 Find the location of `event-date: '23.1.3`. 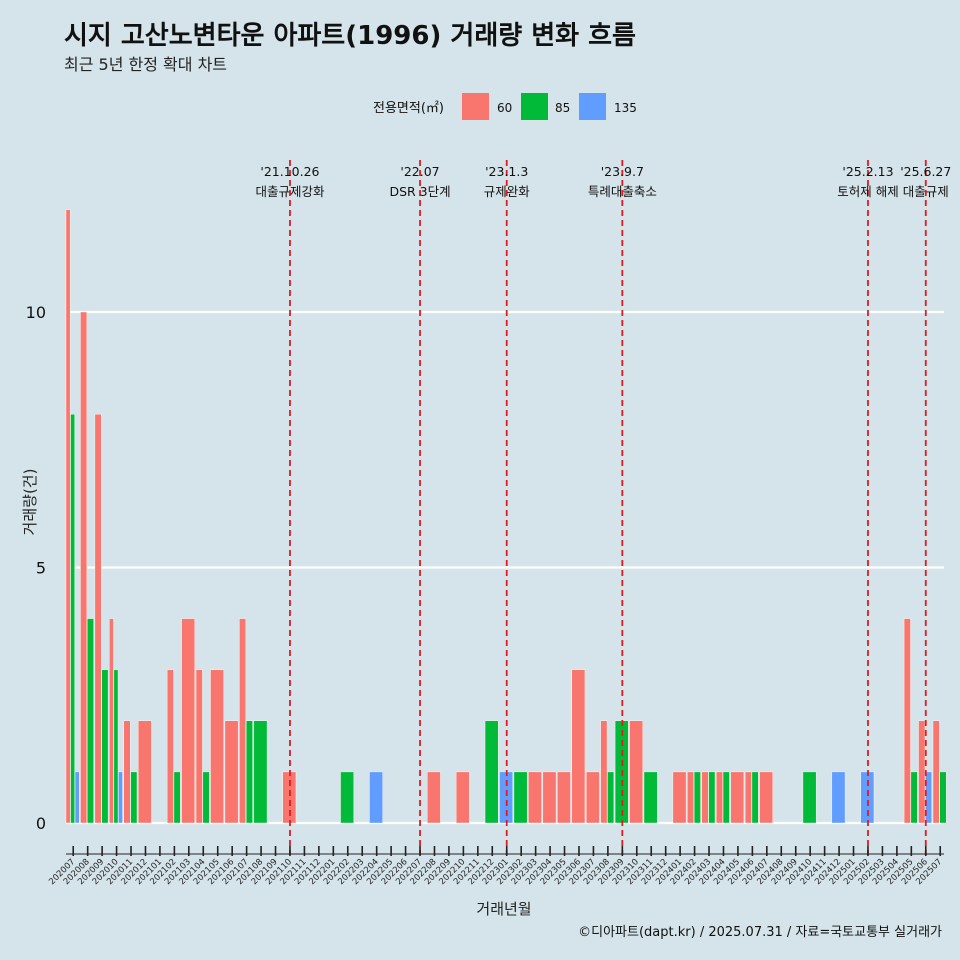

event-date: '23.1.3 is located at coordinates (506, 171).